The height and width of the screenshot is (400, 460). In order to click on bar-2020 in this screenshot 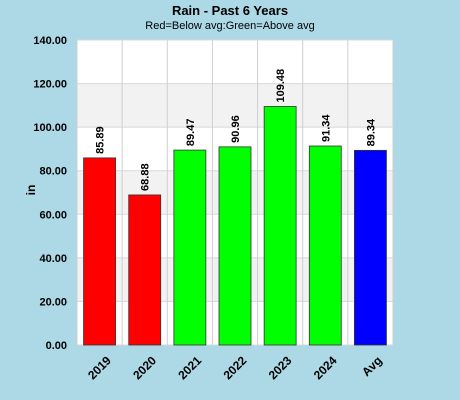, I will do `click(145, 270)`.